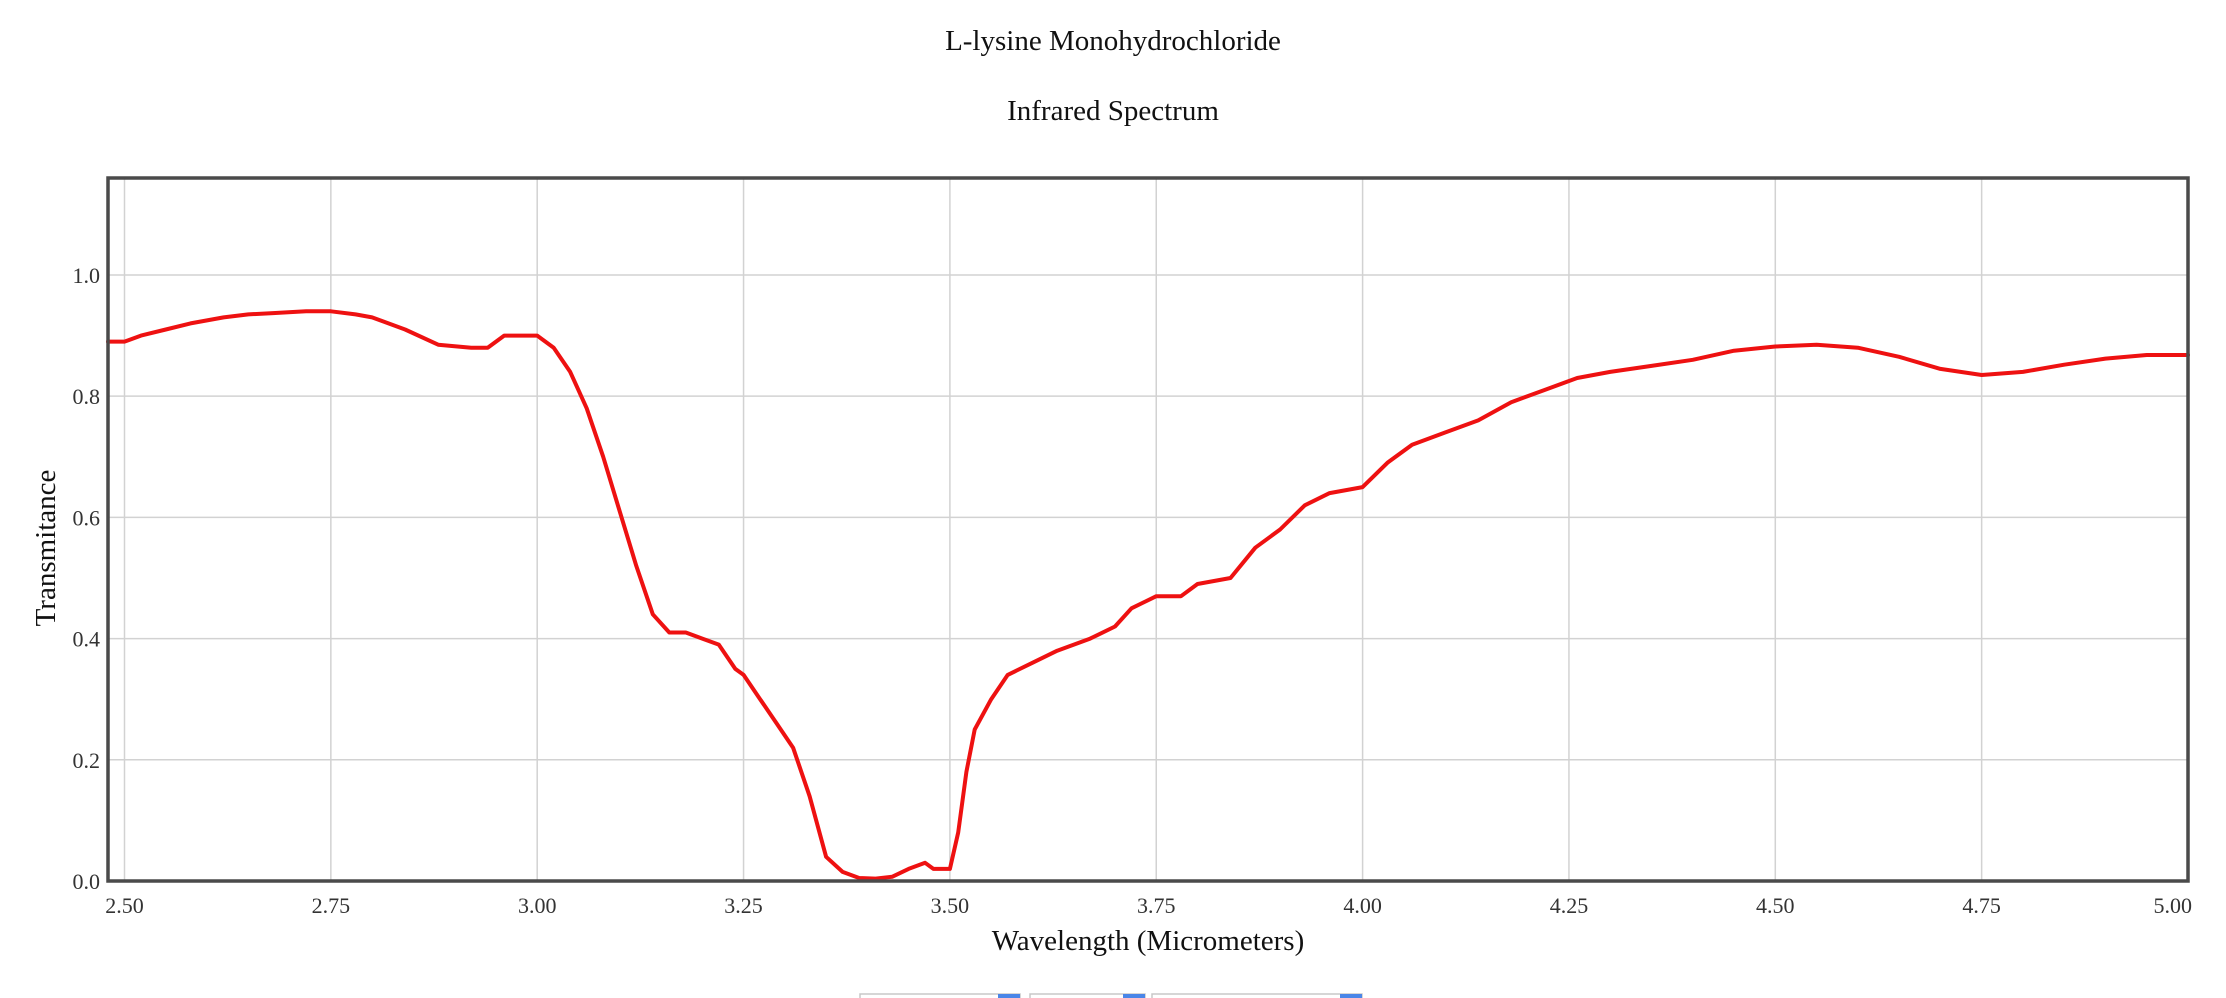 The image size is (2226, 998). I want to click on y-tick-label: 0.4, so click(87, 639).